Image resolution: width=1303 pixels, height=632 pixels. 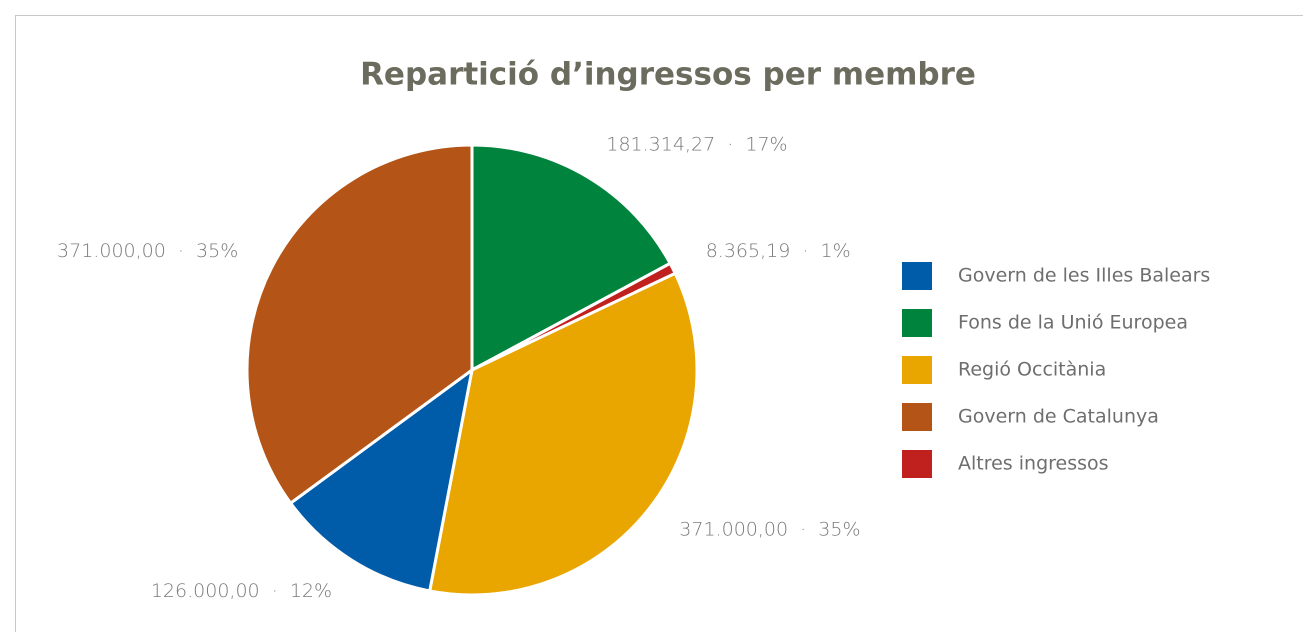 I want to click on legend-label: Govern de les Illes Balears, so click(x=1084, y=276).